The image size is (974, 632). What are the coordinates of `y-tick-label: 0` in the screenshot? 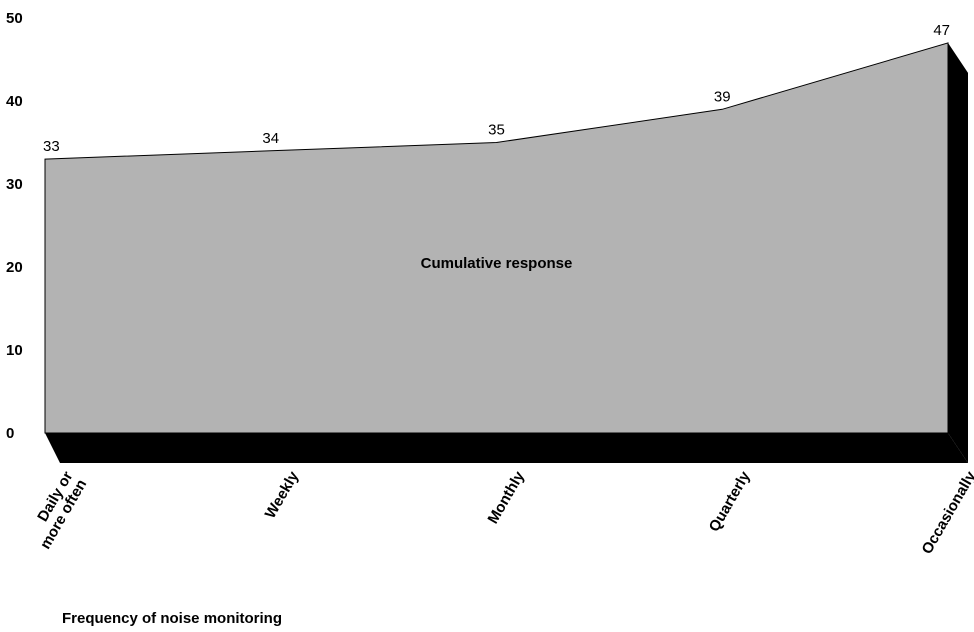 It's located at (10, 433).